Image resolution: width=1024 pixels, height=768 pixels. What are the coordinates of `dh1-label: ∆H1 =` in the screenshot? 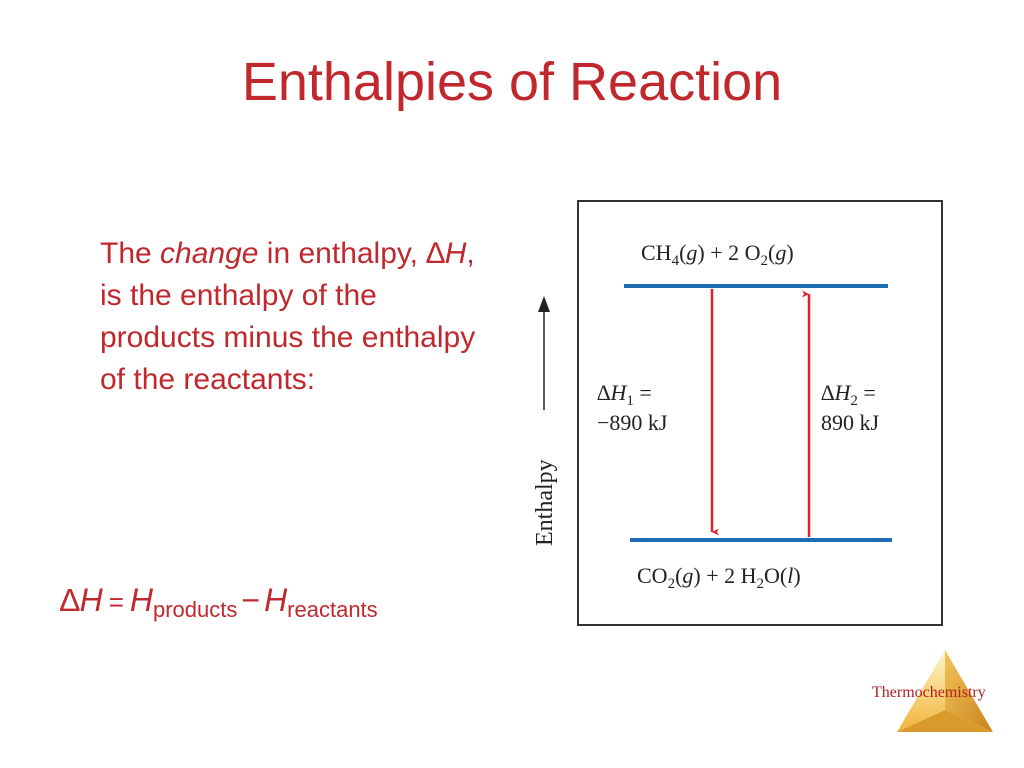 It's located at (624, 394).